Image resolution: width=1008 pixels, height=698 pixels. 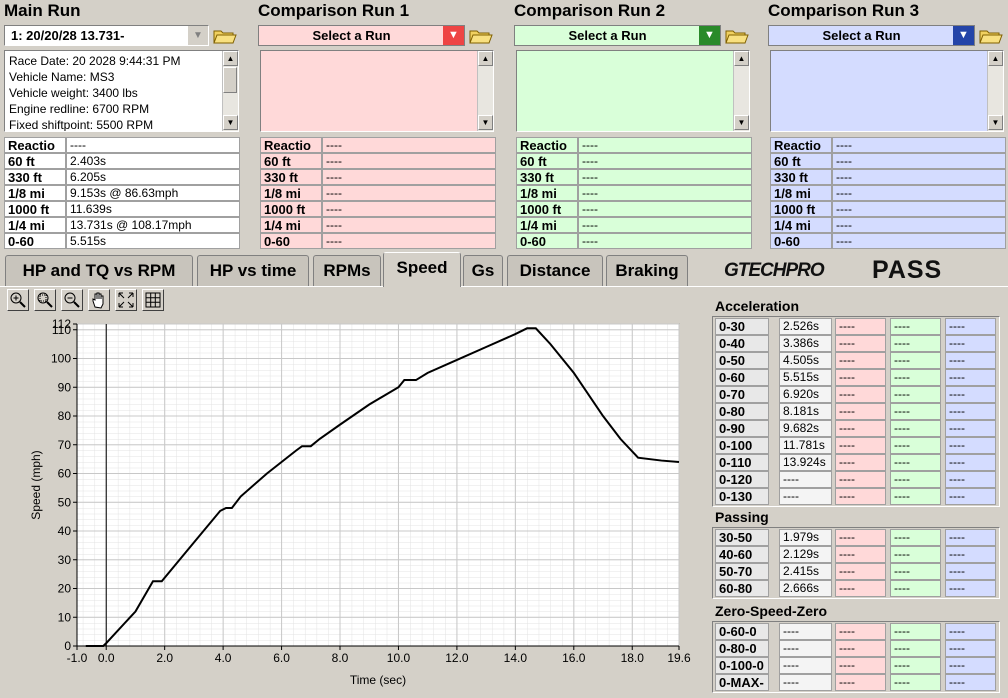 I want to click on zoom-in-button, so click(x=18, y=300).